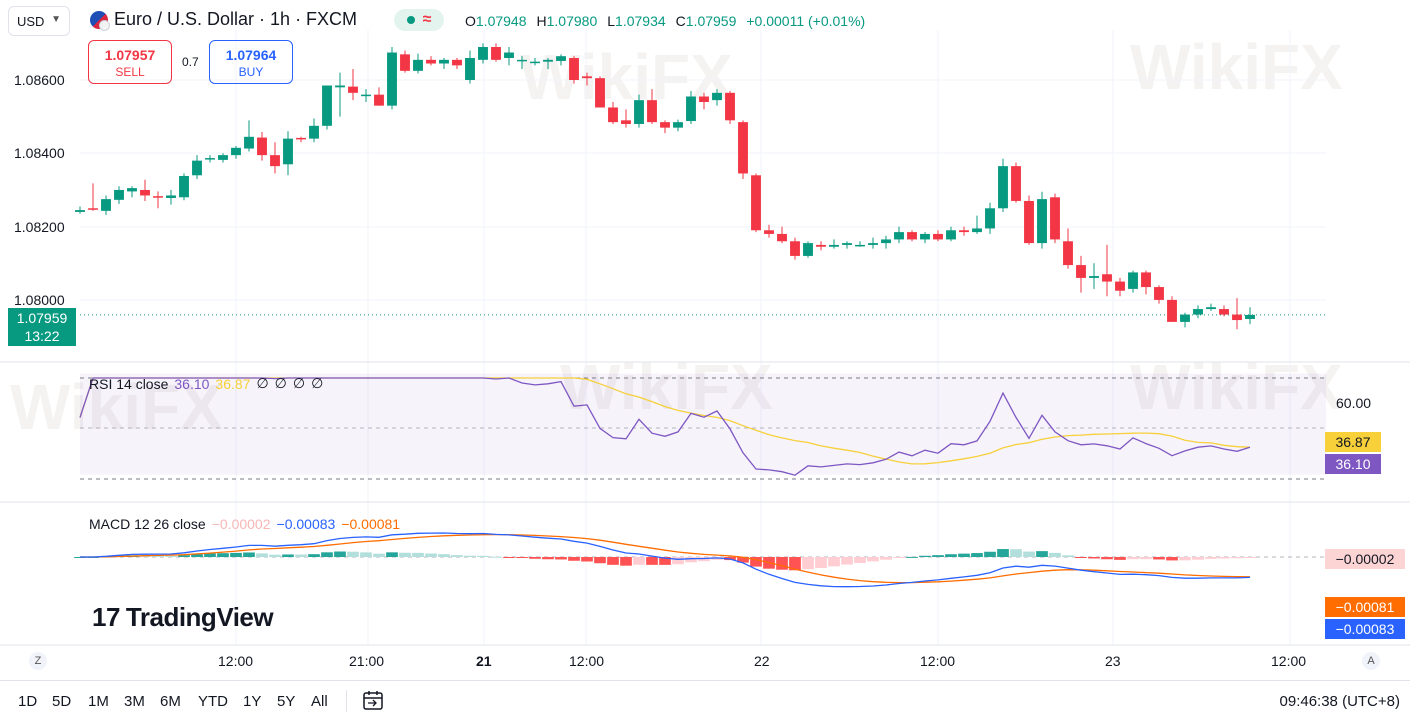 The height and width of the screenshot is (723, 1410). What do you see at coordinates (213, 701) in the screenshot?
I see `range-ytd-button: YTD` at bounding box center [213, 701].